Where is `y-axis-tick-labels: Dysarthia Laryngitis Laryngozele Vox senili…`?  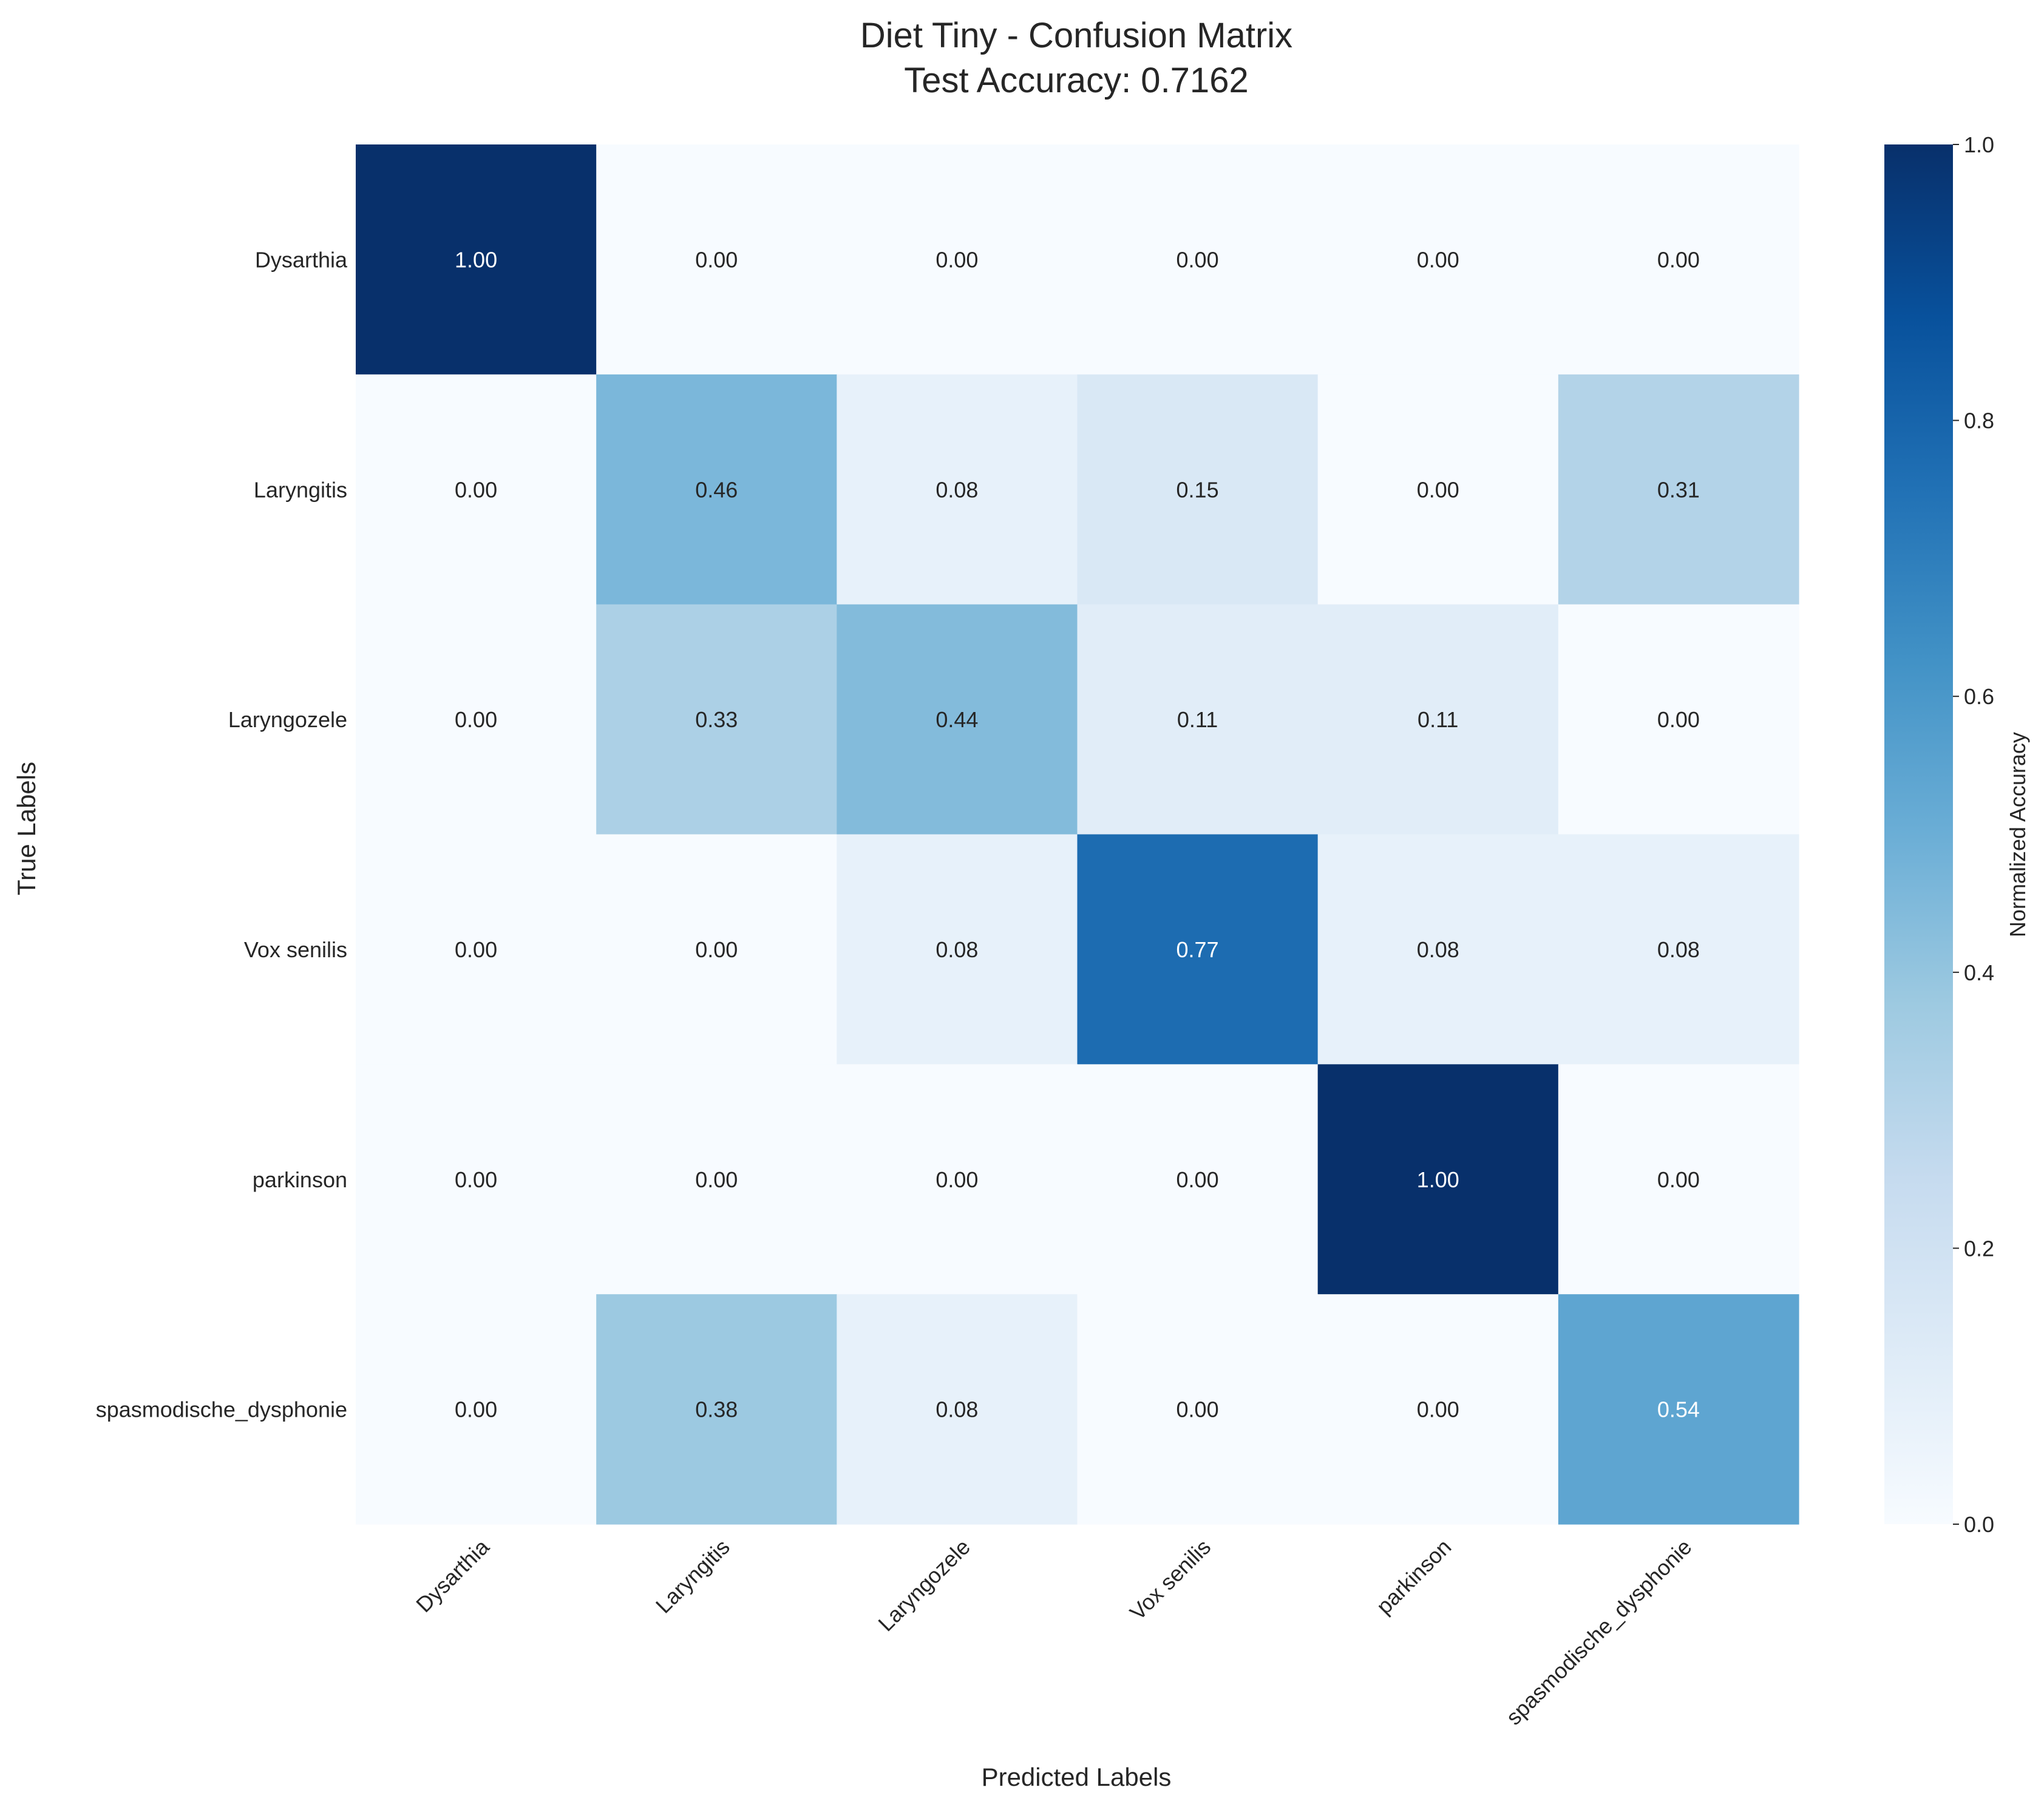 y-axis-tick-labels: Dysarthia Laryngitis Laryngozele Vox senili… is located at coordinates (222, 834).